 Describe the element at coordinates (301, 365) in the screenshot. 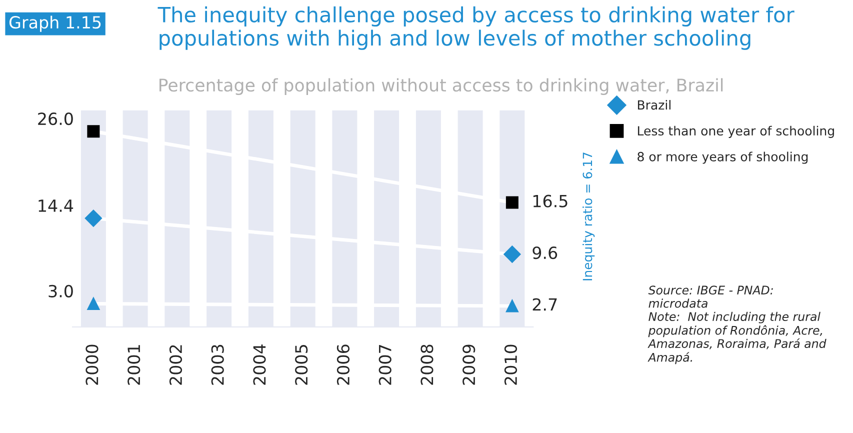

I see `x-tick-label: 2005` at that location.